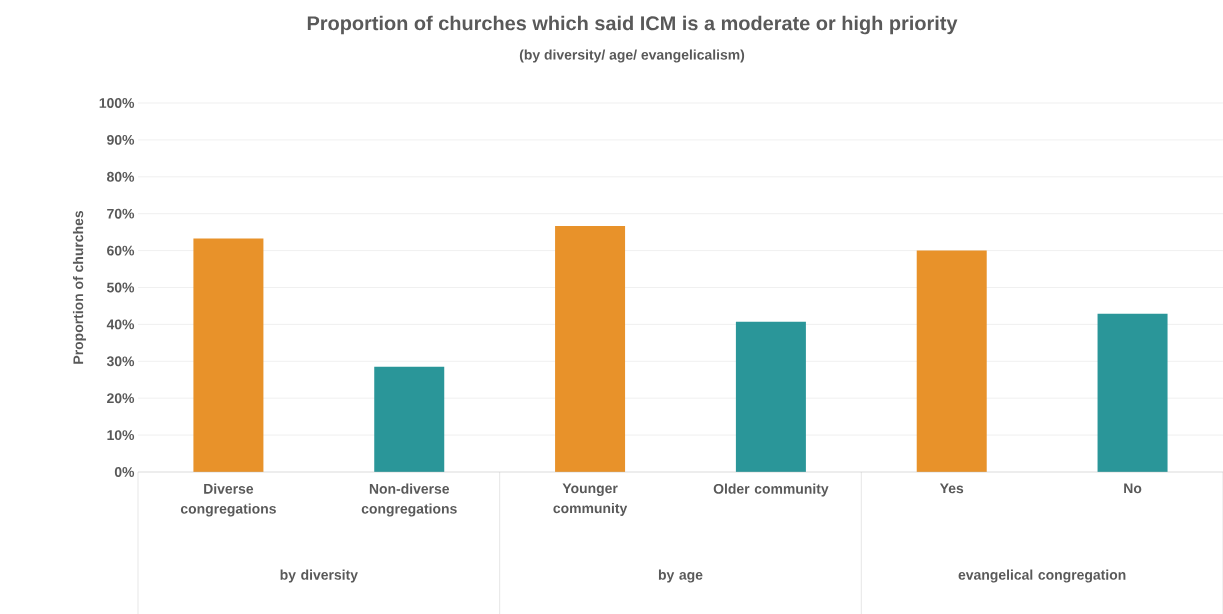 This screenshot has width=1223, height=614. What do you see at coordinates (1042, 576) in the screenshot?
I see `text: evangelical congregation` at bounding box center [1042, 576].